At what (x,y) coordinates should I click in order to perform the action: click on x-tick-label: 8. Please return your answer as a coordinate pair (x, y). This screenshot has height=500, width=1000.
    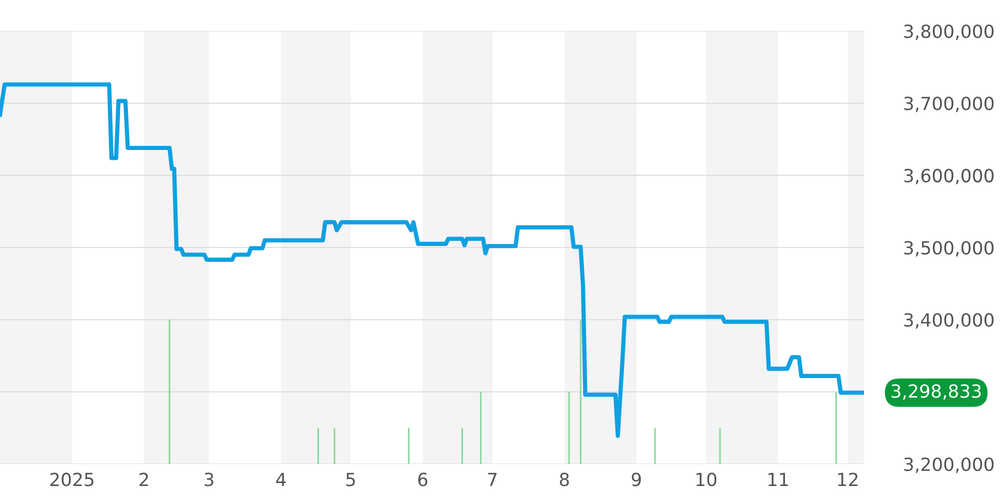
    Looking at the image, I should click on (564, 479).